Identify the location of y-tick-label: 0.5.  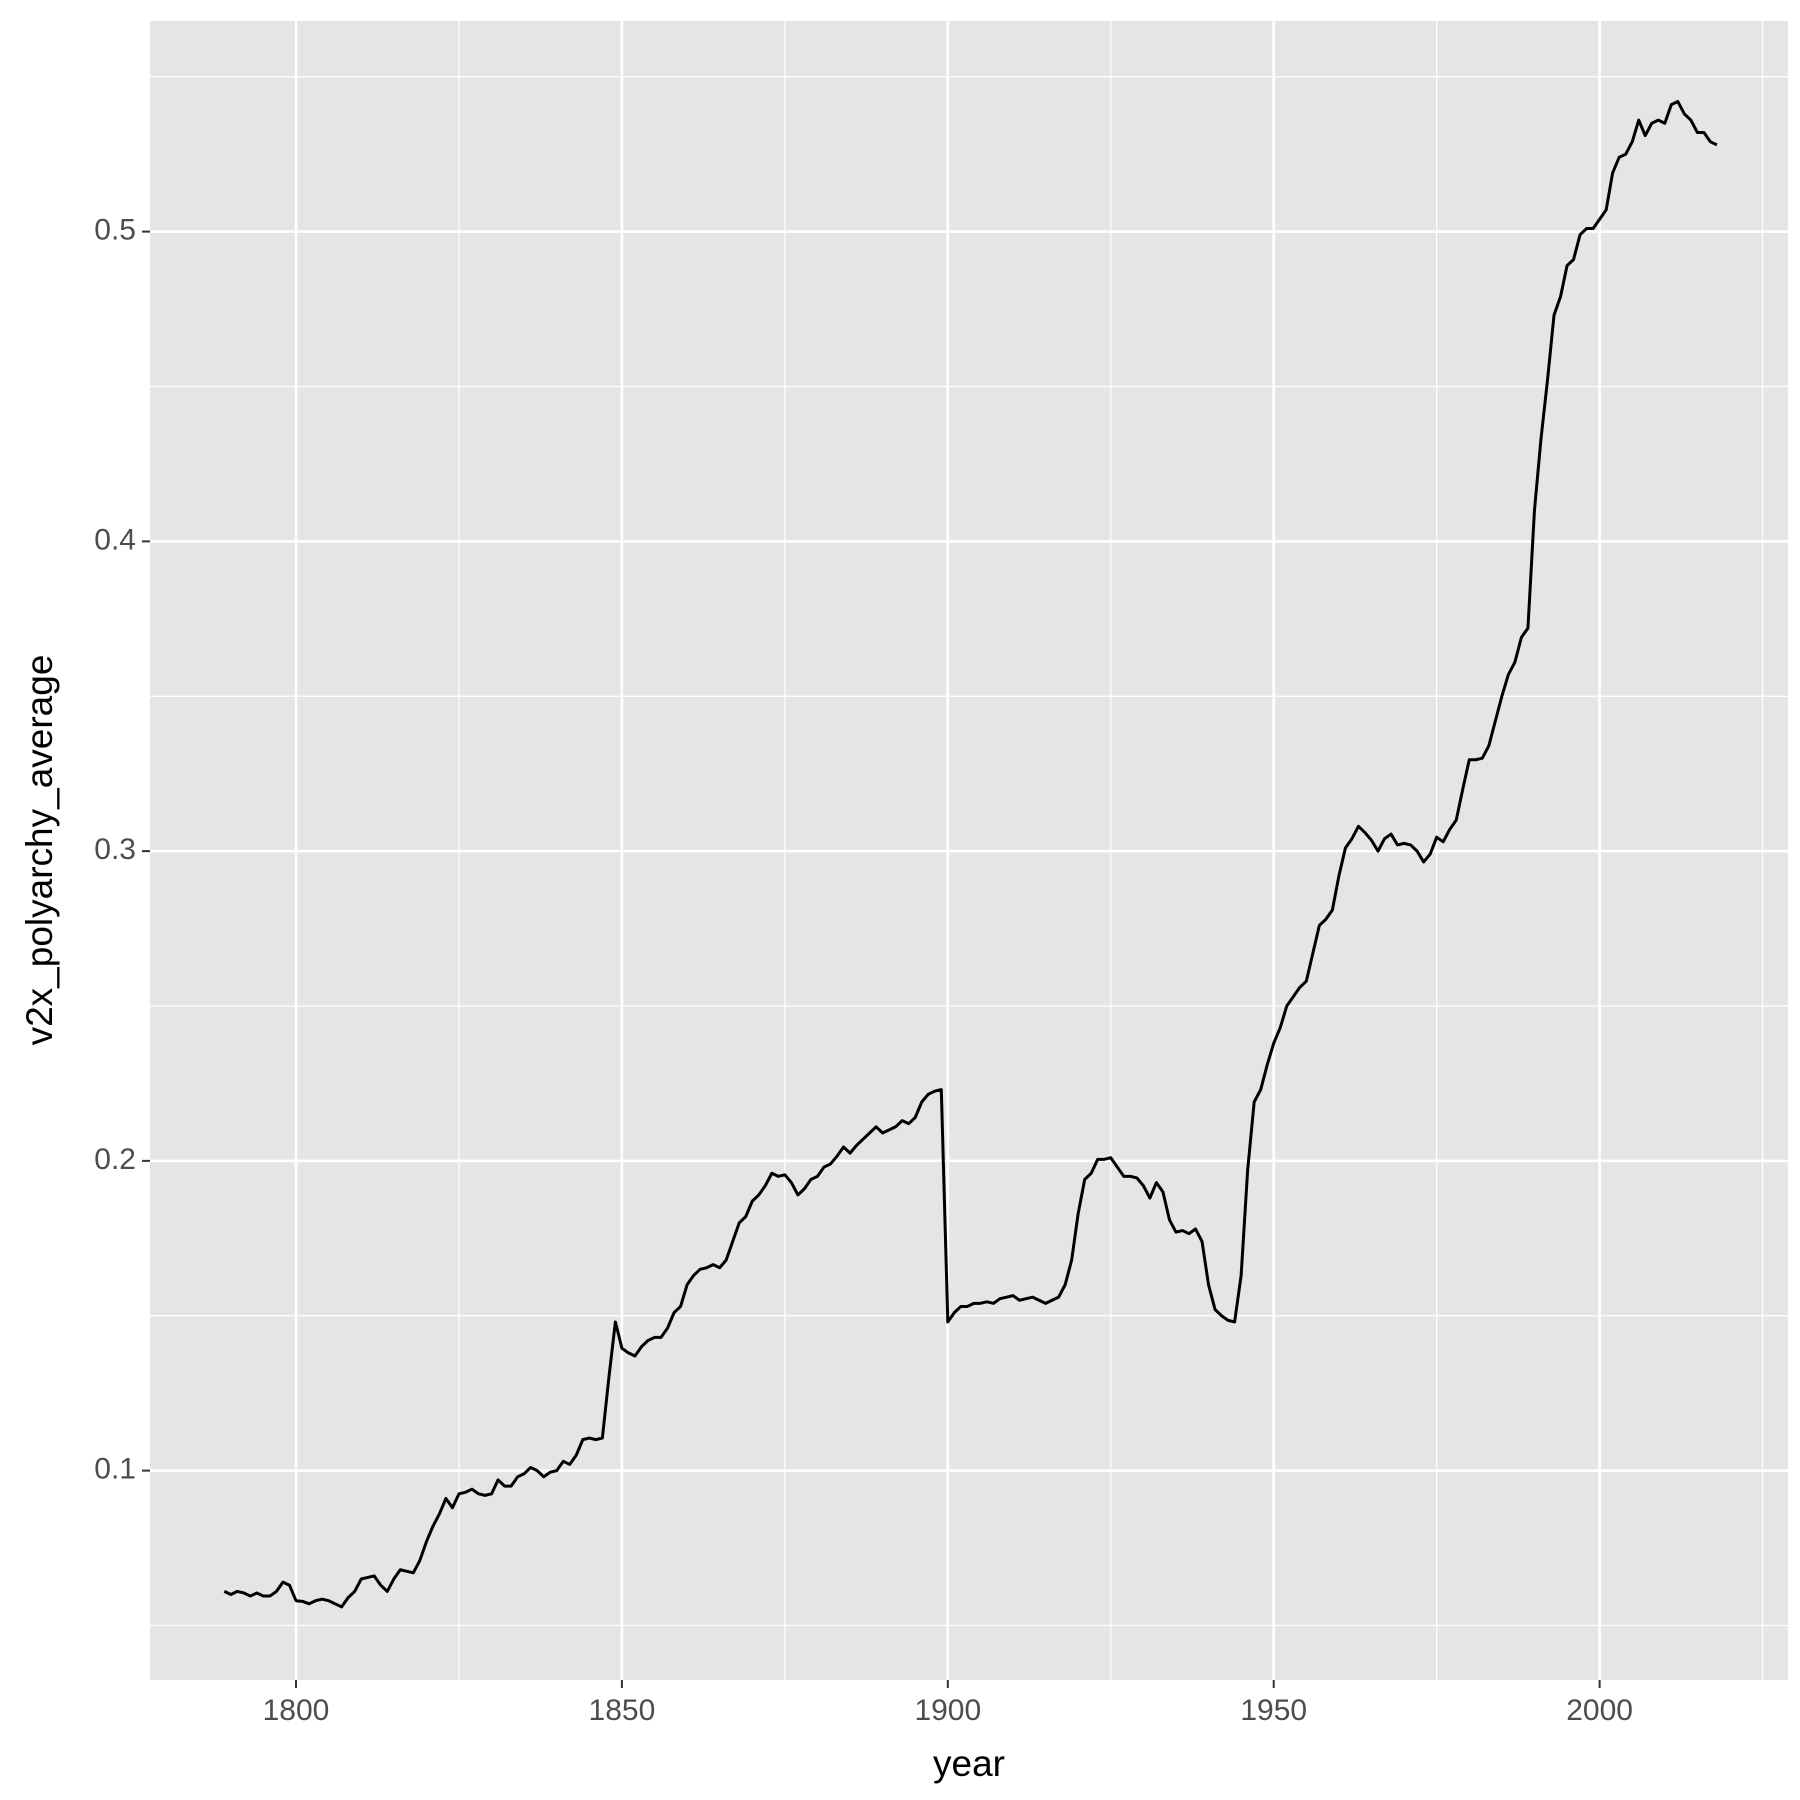
(115, 230).